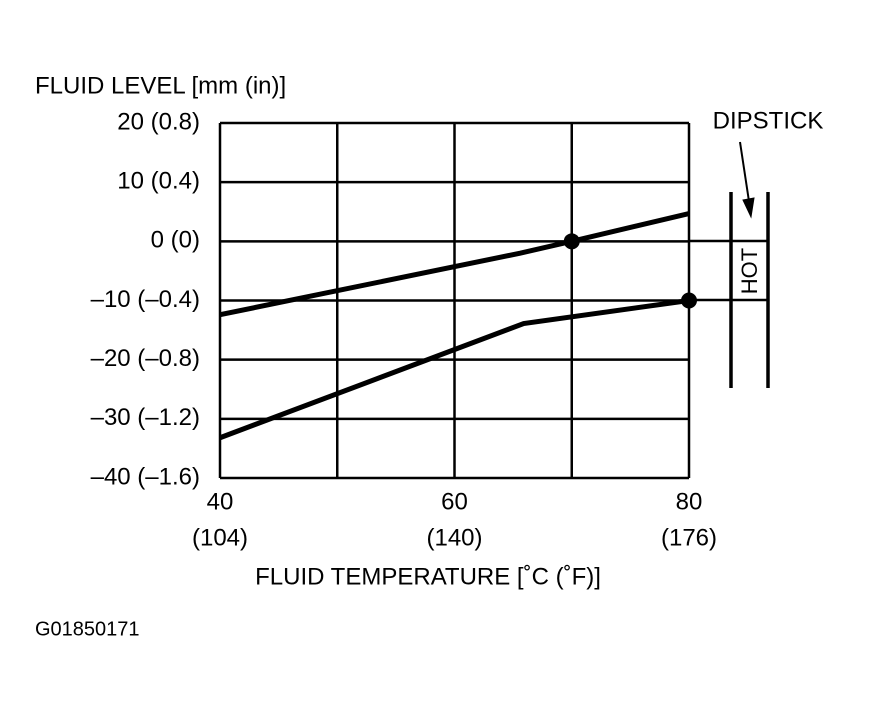 Image resolution: width=873 pixels, height=712 pixels. I want to click on x-tick-sublabel: (140), so click(454, 537).